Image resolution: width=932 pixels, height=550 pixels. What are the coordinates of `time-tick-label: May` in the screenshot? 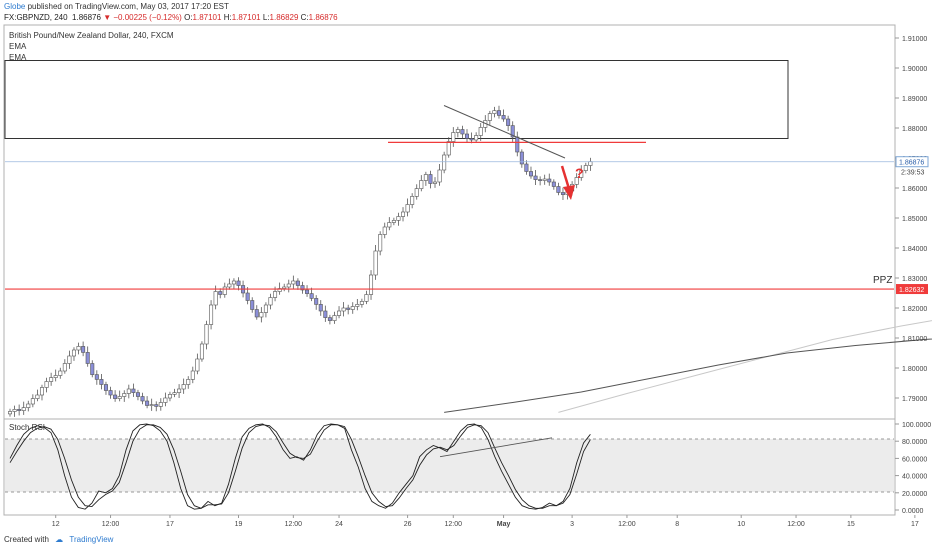 It's located at (504, 524).